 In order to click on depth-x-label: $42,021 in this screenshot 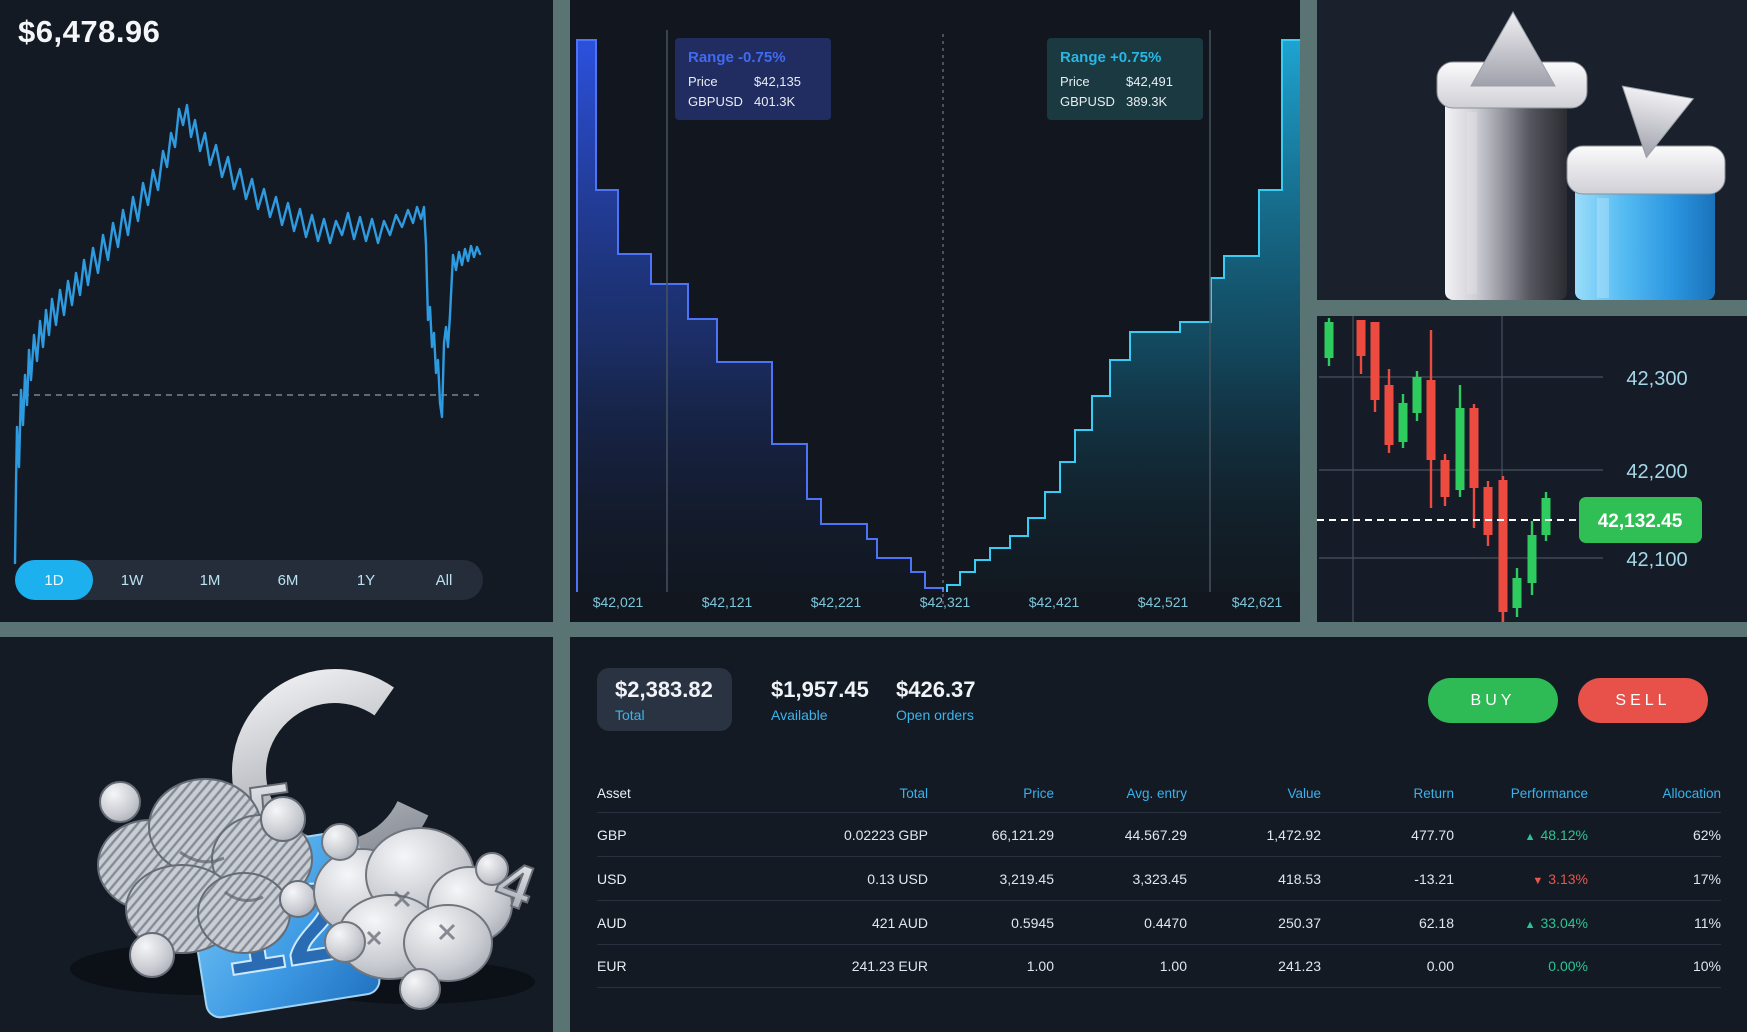, I will do `click(618, 602)`.